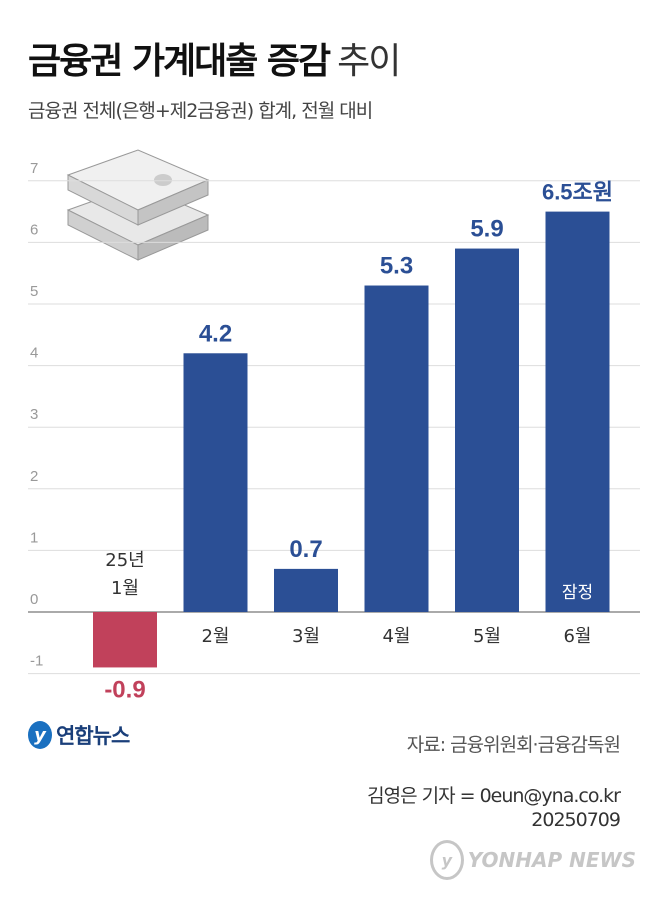 This screenshot has height=901, width=650. What do you see at coordinates (215, 333) in the screenshot?
I see `data-label: 4.2` at bounding box center [215, 333].